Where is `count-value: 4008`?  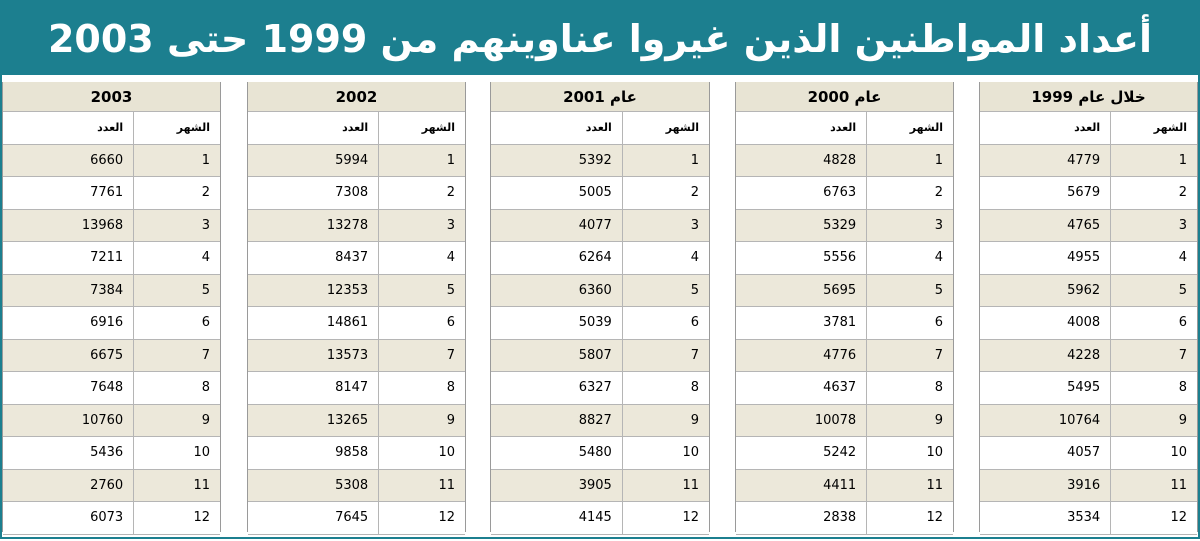 count-value: 4008 is located at coordinates (1084, 322).